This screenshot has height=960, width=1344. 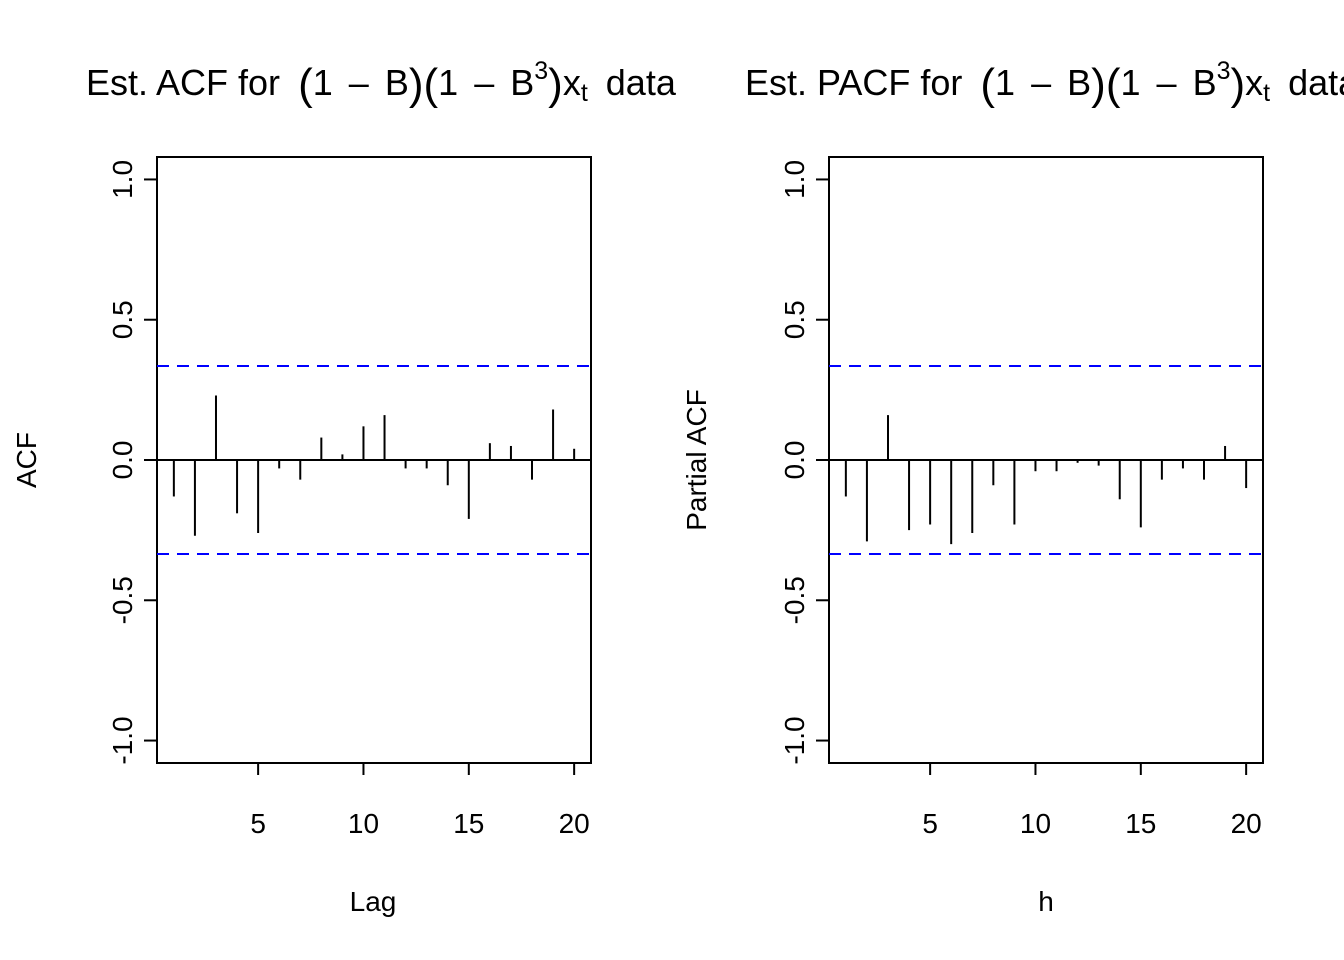 What do you see at coordinates (373, 901) in the screenshot?
I see `acf-x-axis-label: Lag` at bounding box center [373, 901].